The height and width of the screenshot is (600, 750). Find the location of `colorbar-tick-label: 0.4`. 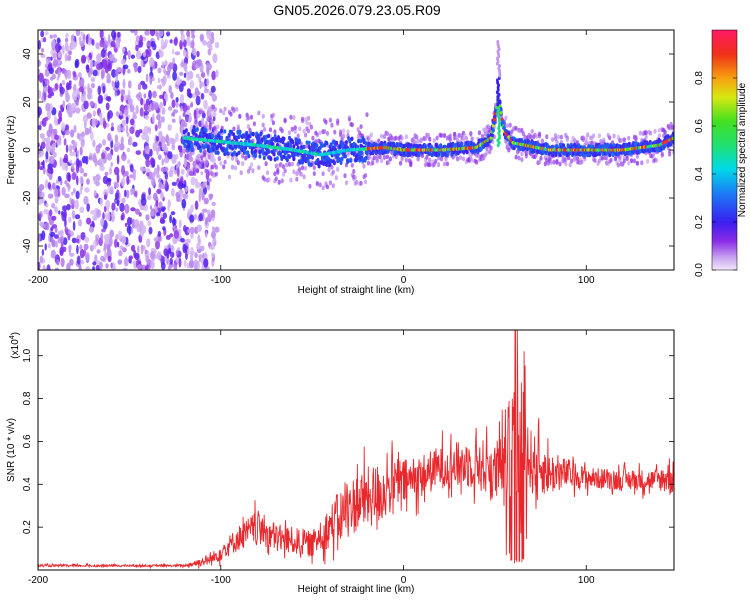

colorbar-tick-label: 0.4 is located at coordinates (699, 174).